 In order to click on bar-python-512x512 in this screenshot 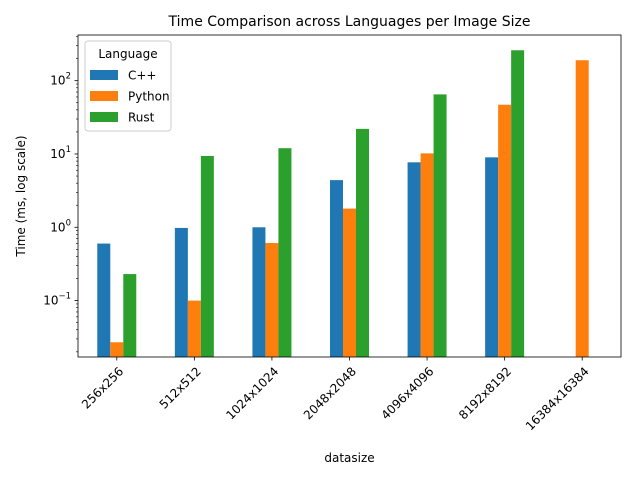, I will do `click(194, 328)`.